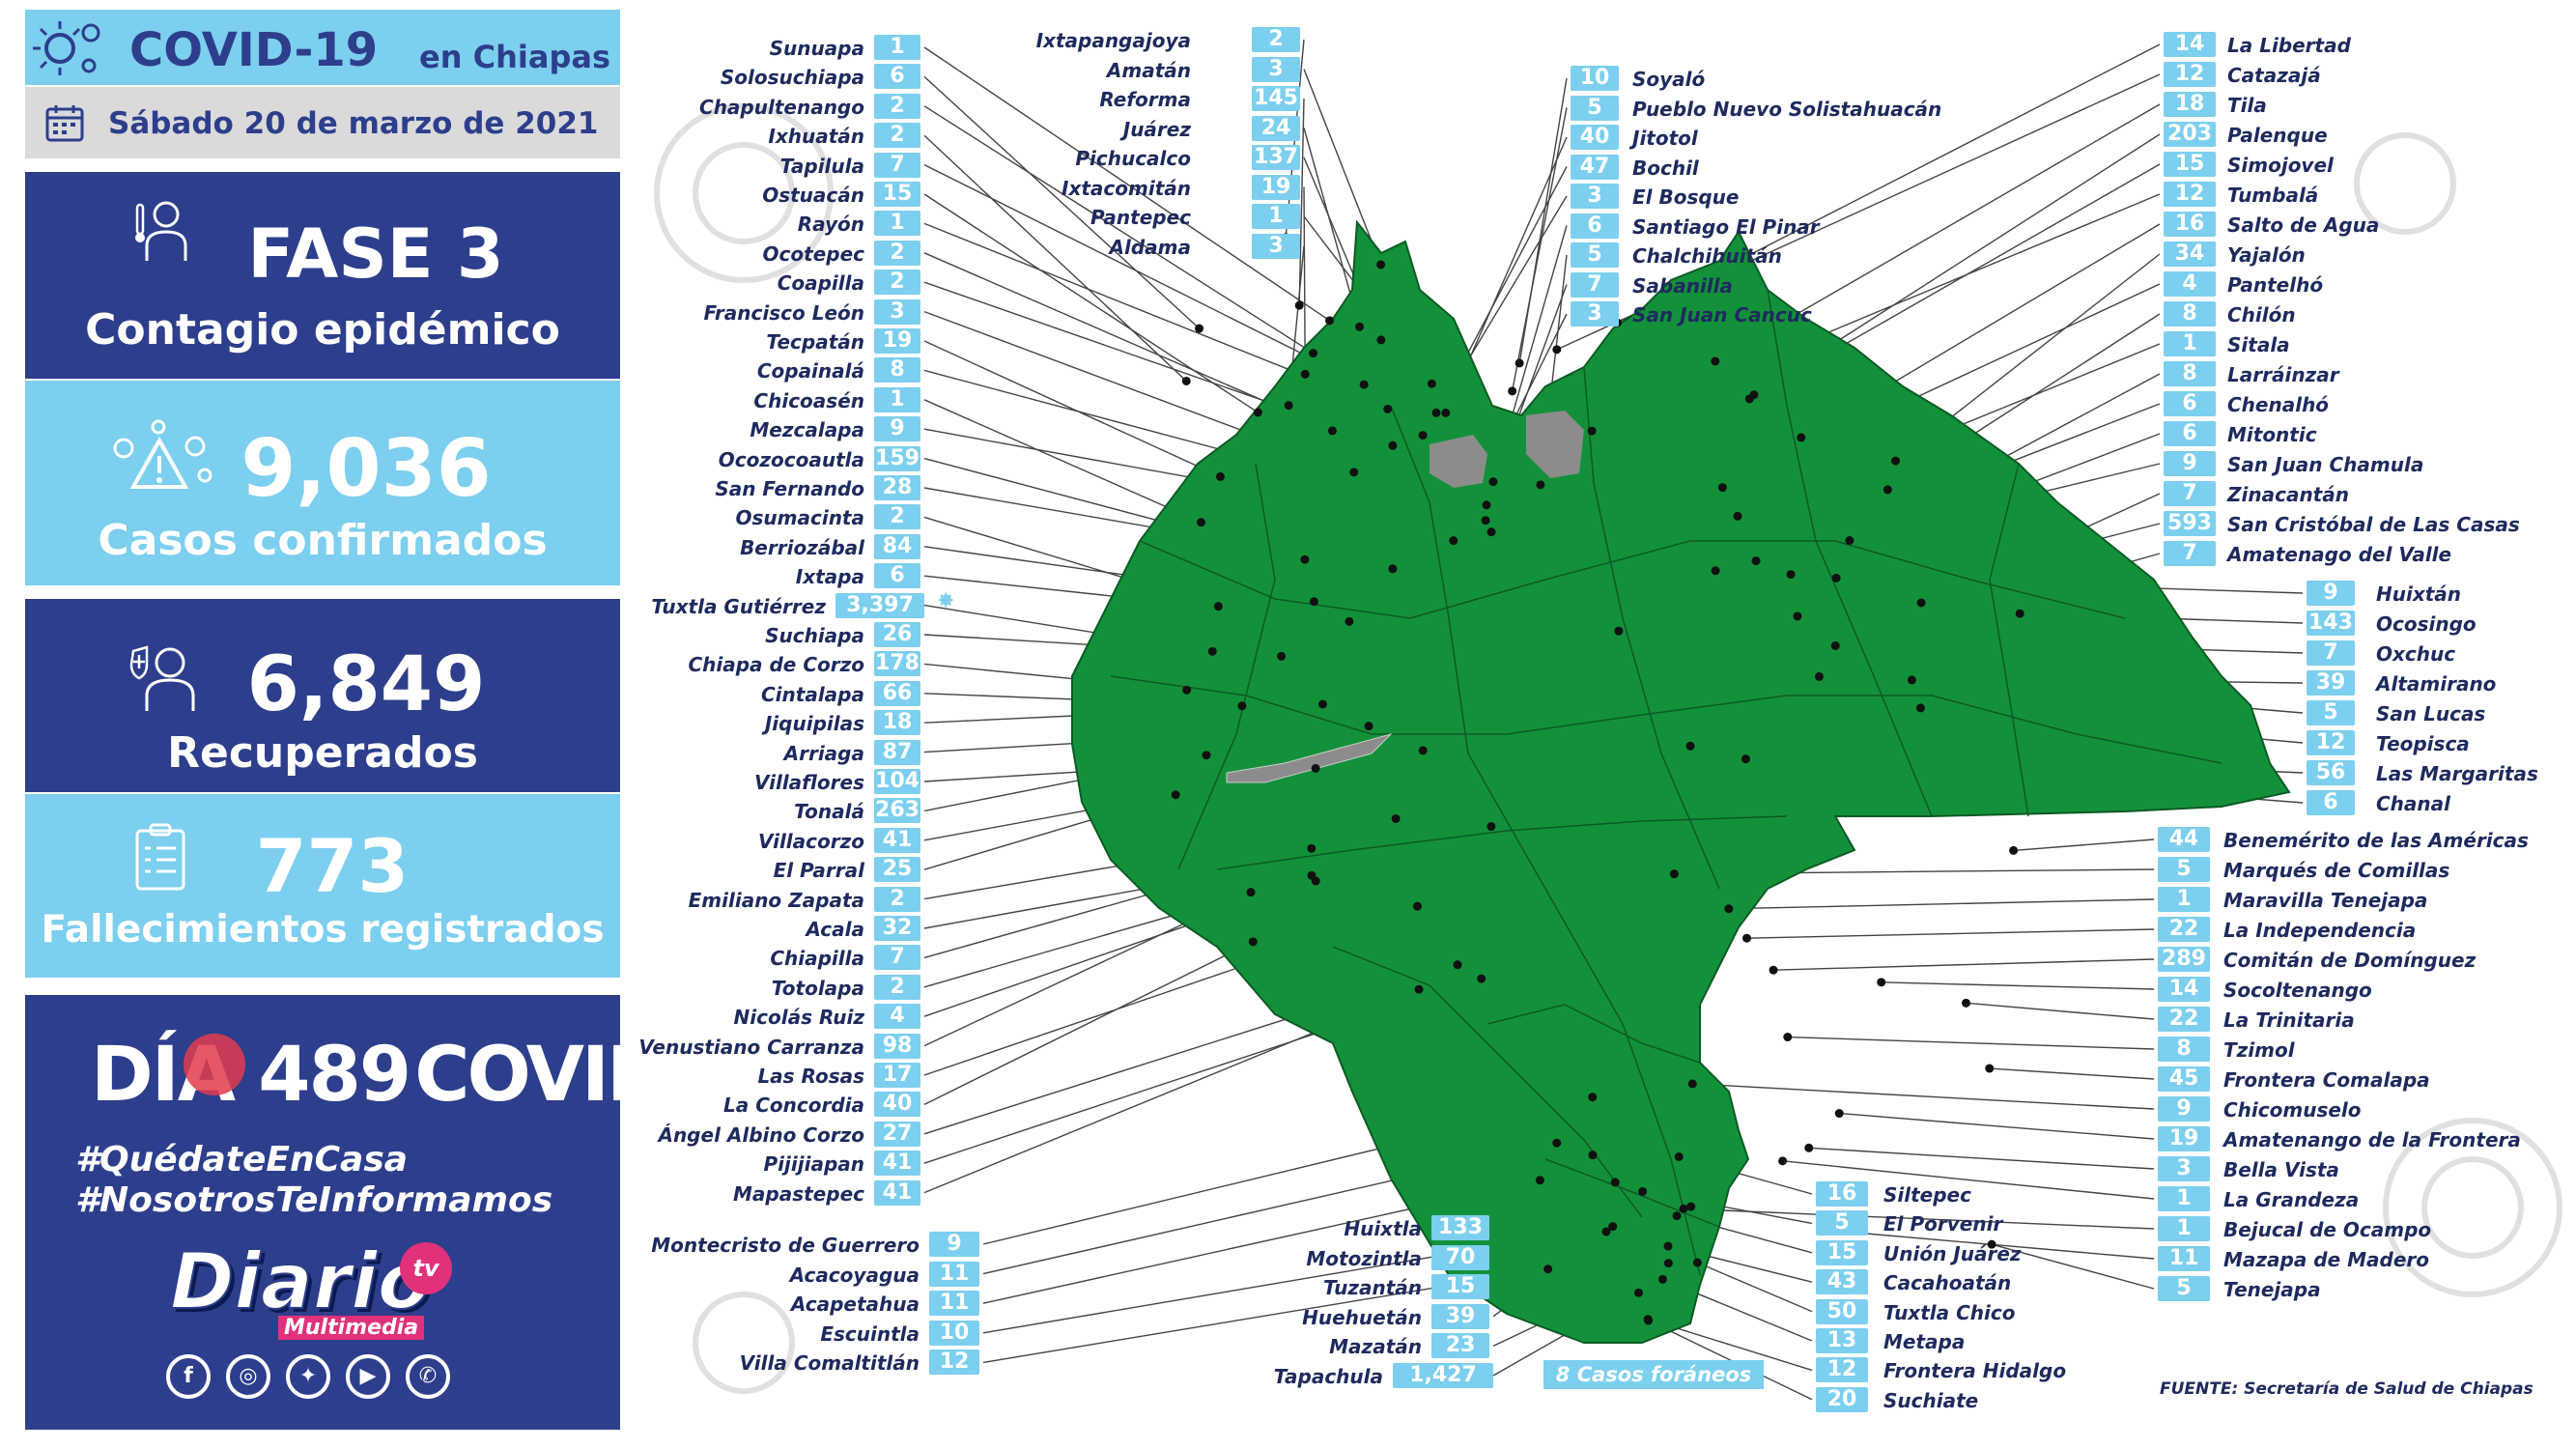  Describe the element at coordinates (1924, 1341) in the screenshot. I see `municipality-label: Metapa` at that location.